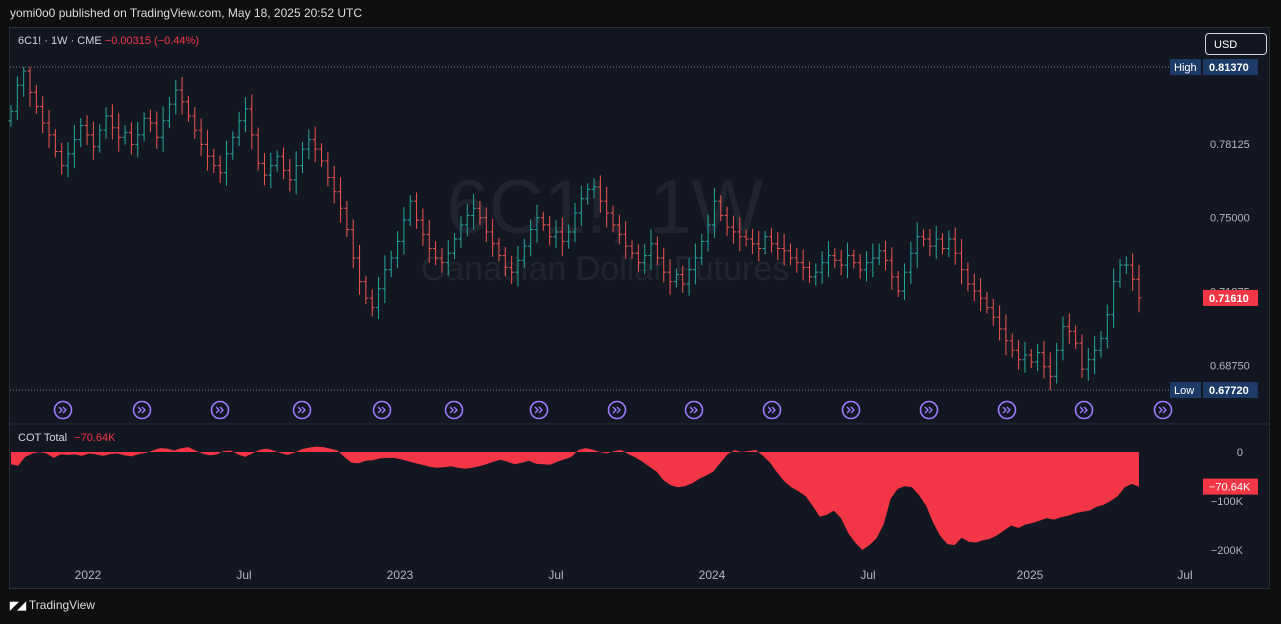  I want to click on symbol-watermark: 6C1!, 1W Canadian Dollar Futures, so click(605, 226).